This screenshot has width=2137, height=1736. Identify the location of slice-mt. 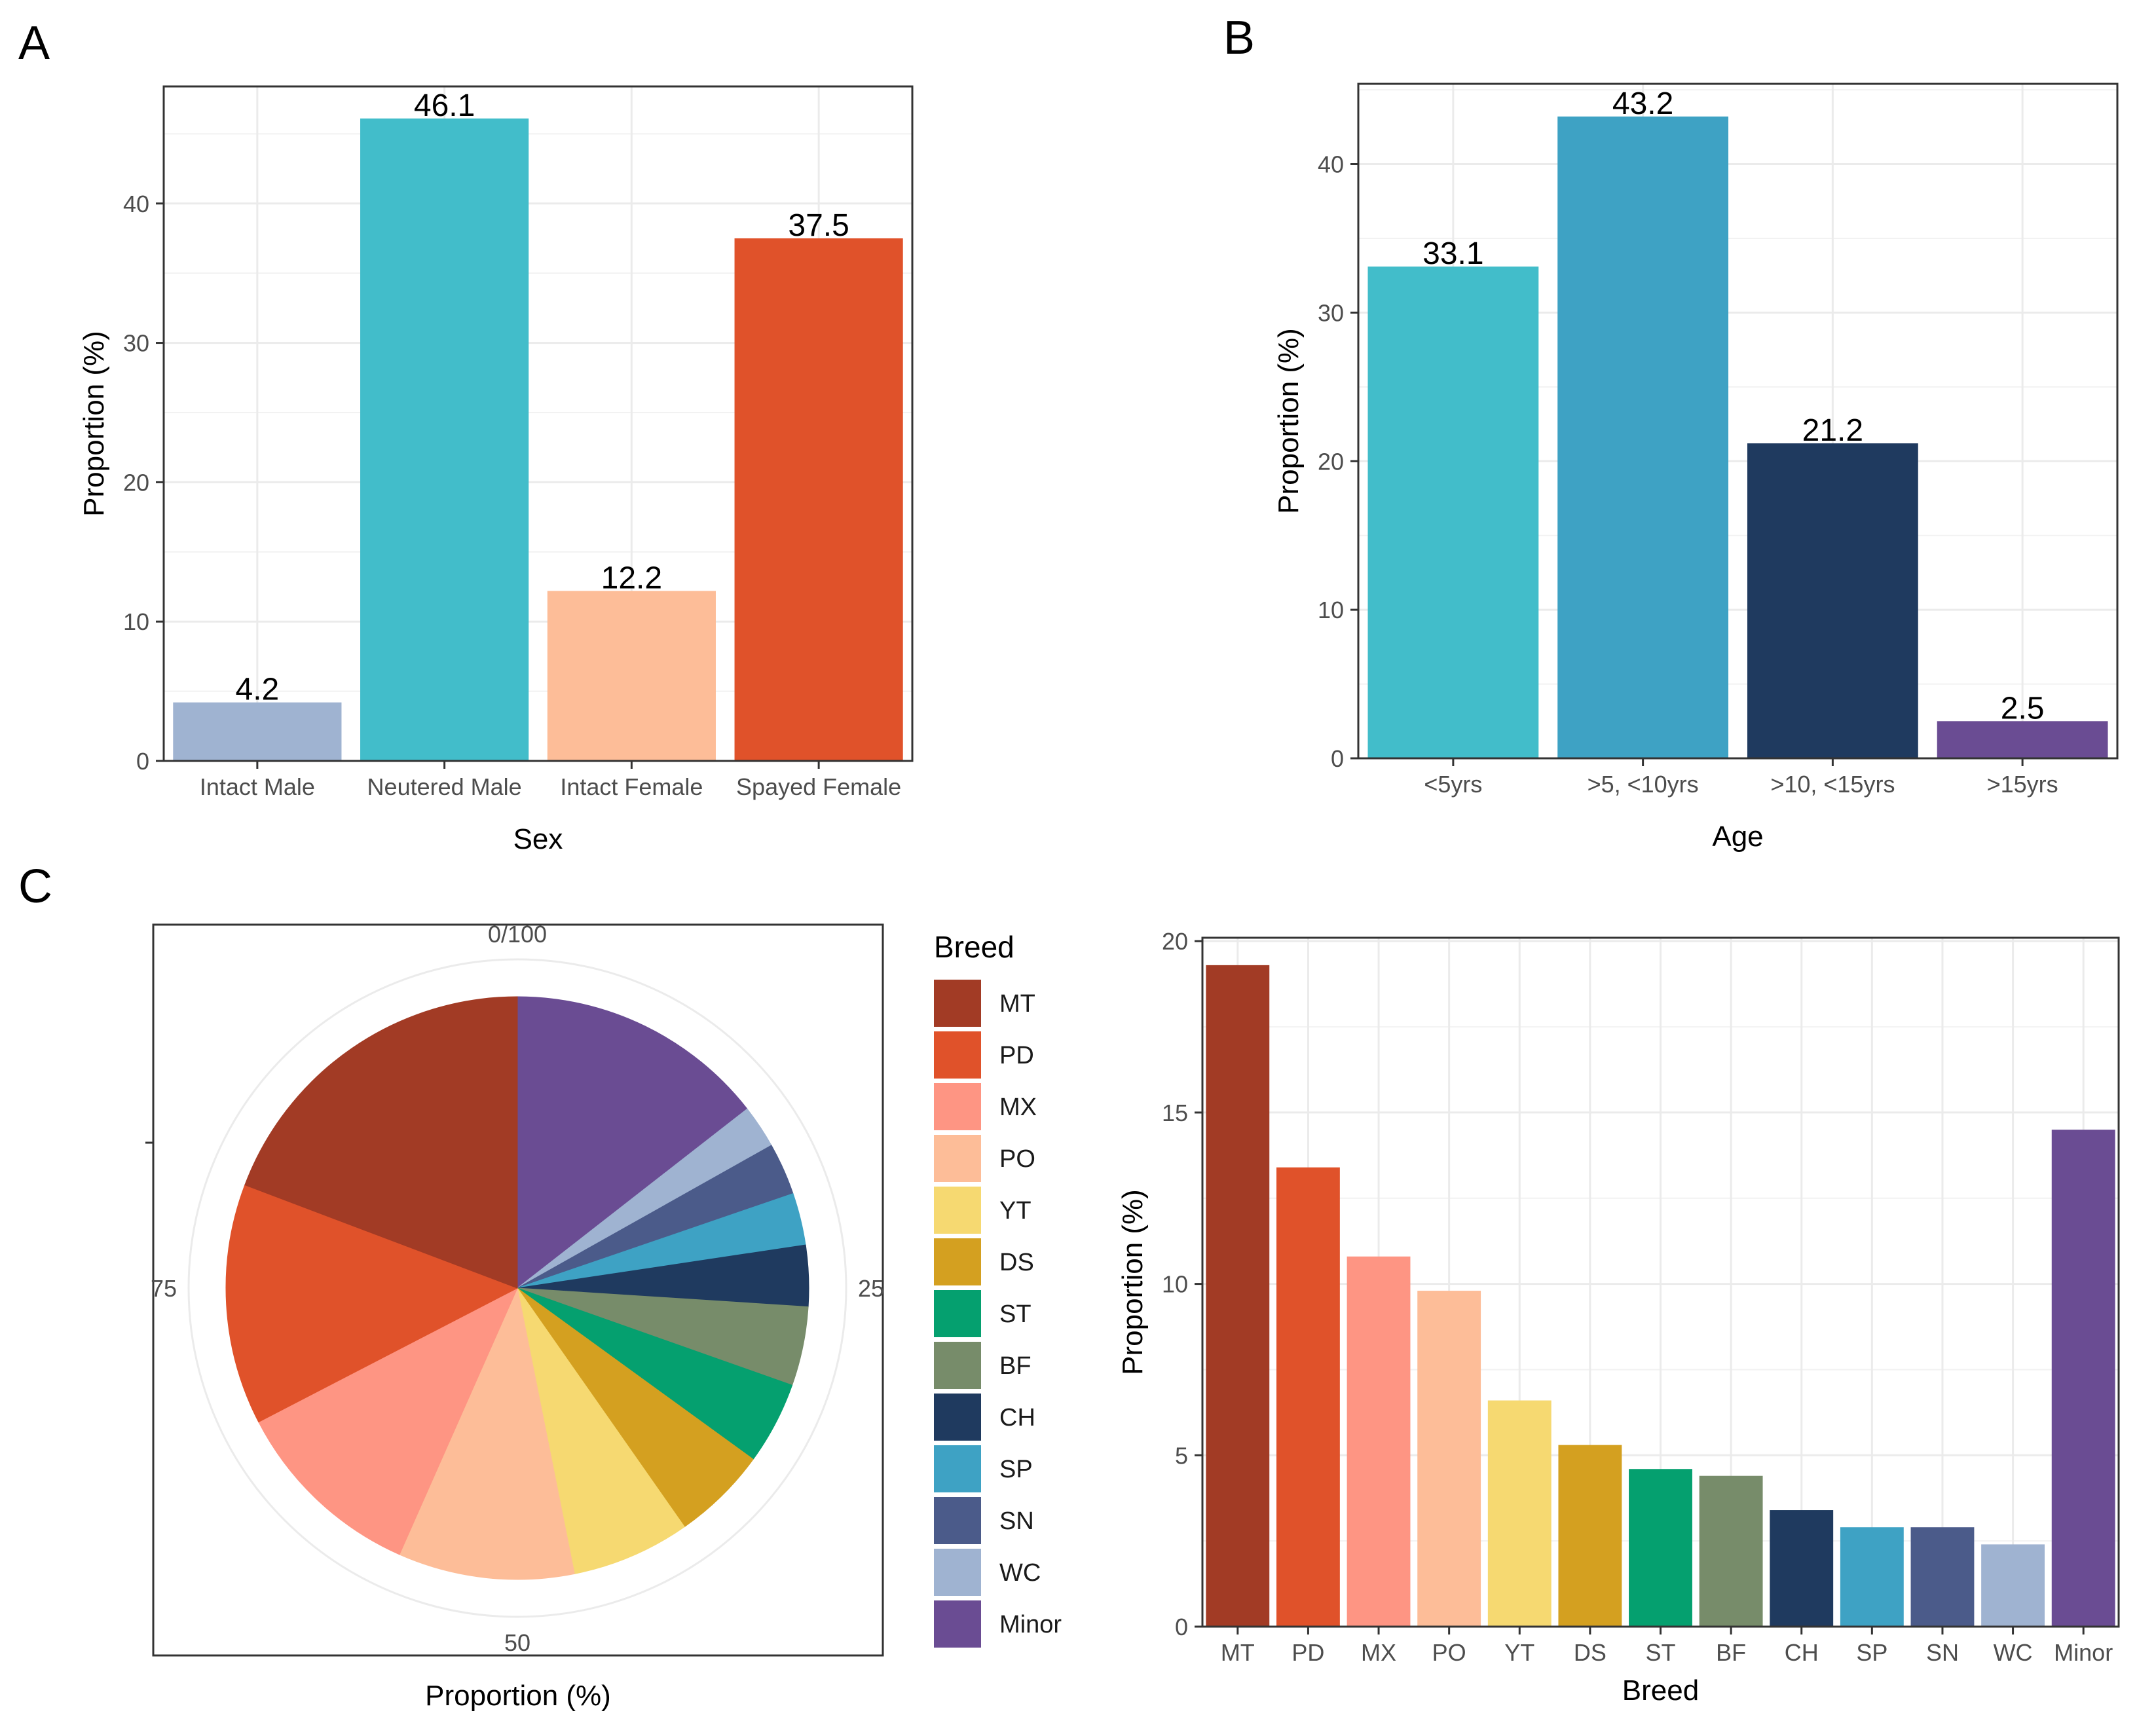
(381, 1142).